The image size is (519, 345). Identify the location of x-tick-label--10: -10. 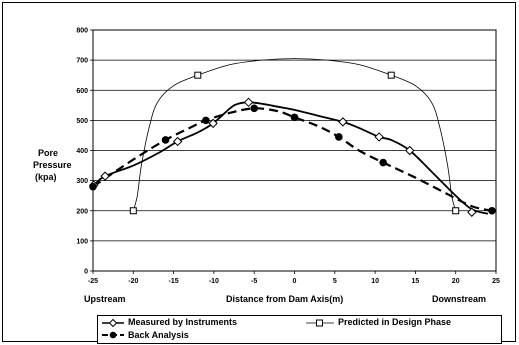
(214, 281).